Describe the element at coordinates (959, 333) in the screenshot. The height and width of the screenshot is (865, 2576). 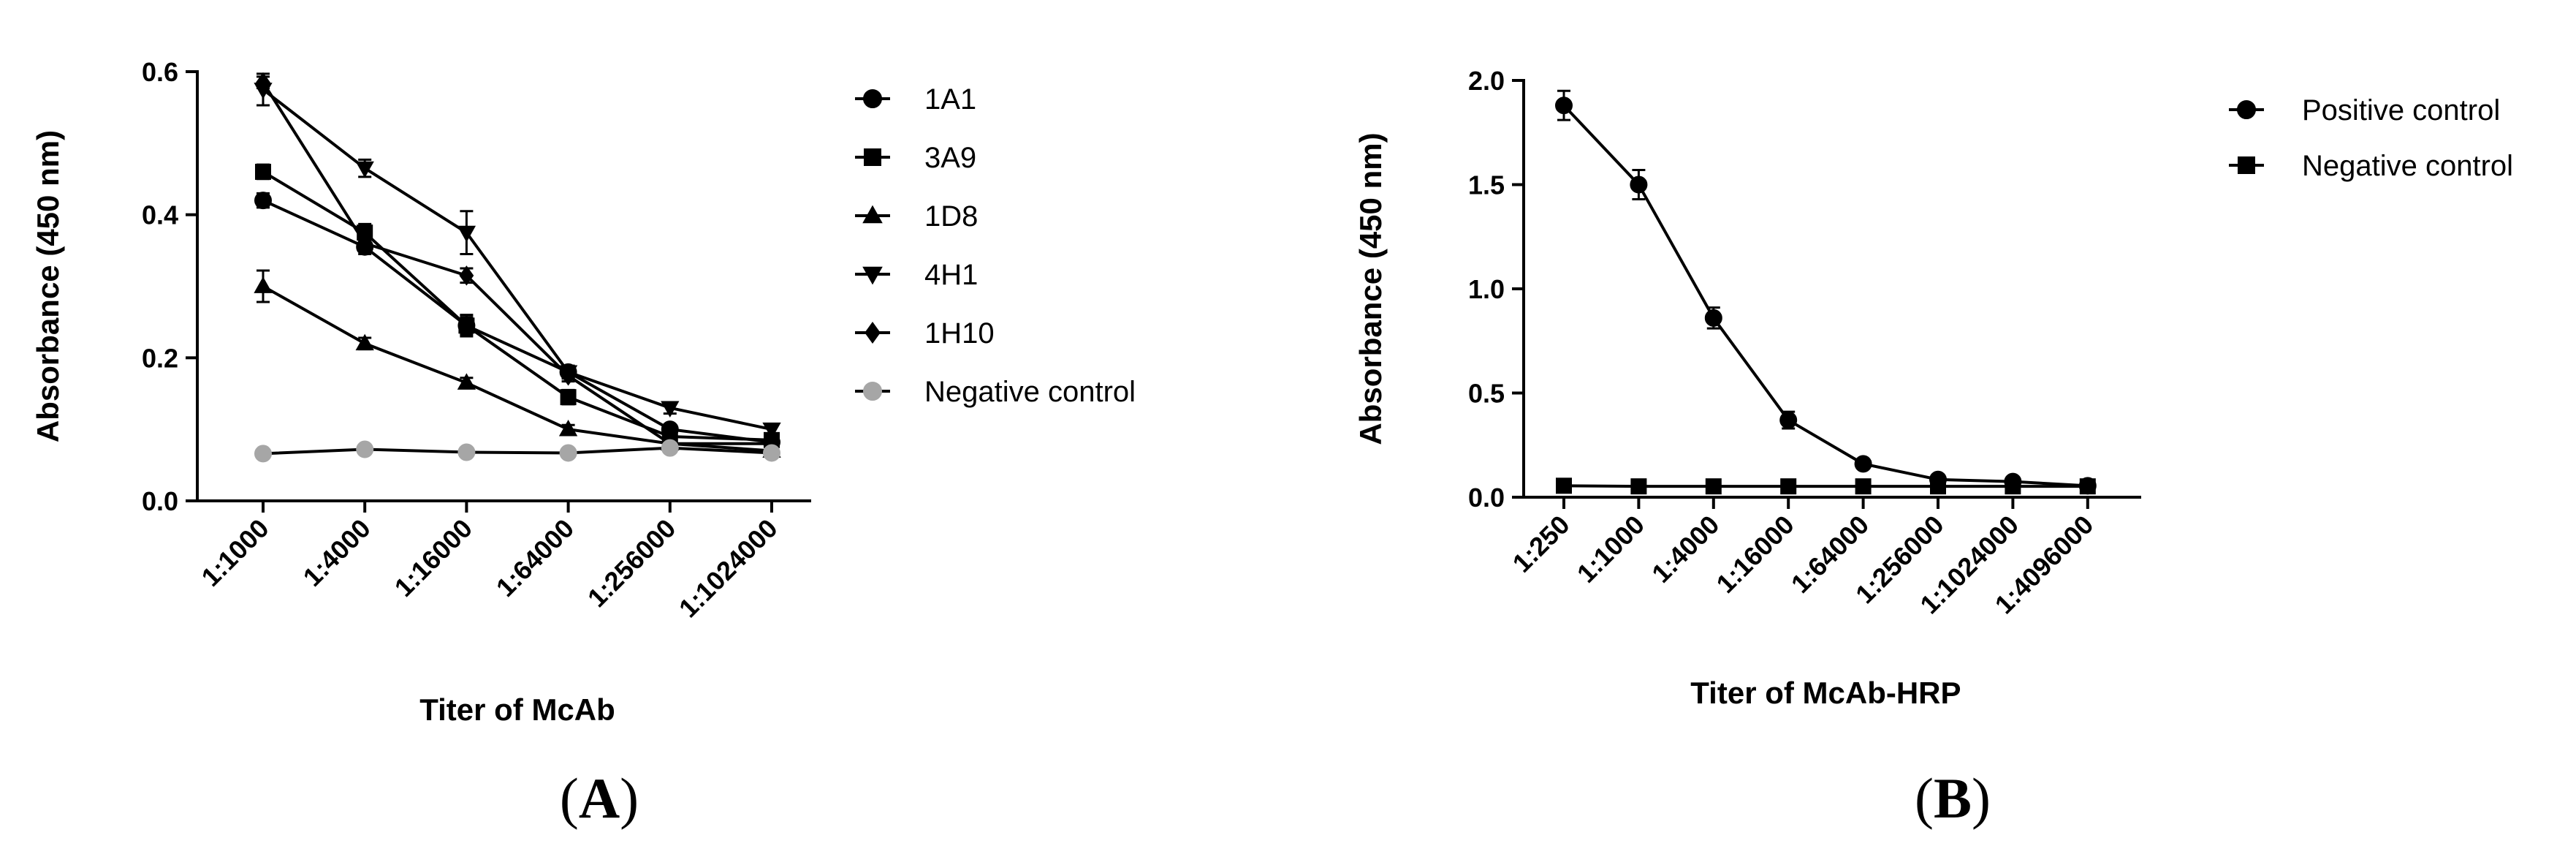
I see `legend-label: 1H10` at that location.